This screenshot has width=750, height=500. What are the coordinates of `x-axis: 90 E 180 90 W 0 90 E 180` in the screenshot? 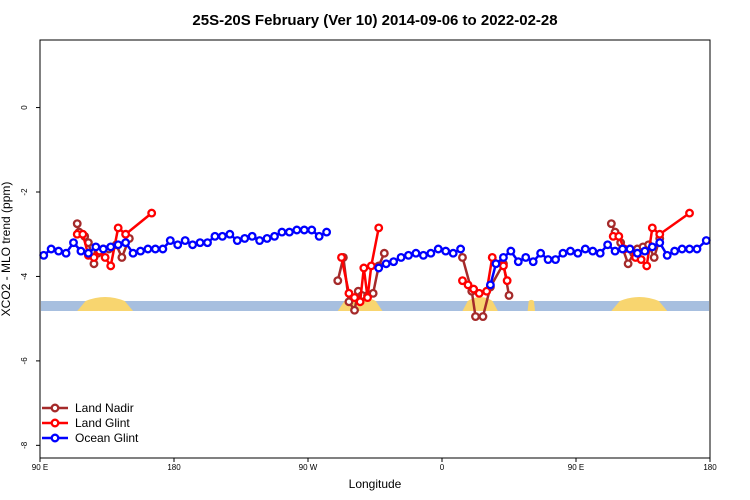 It's located at (374, 465).